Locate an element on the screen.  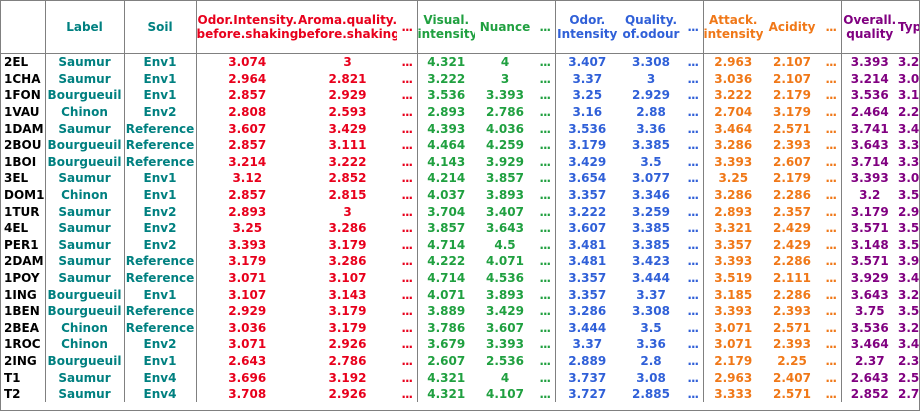
cell-quality-odour: 2.8 is located at coordinates (651, 360).